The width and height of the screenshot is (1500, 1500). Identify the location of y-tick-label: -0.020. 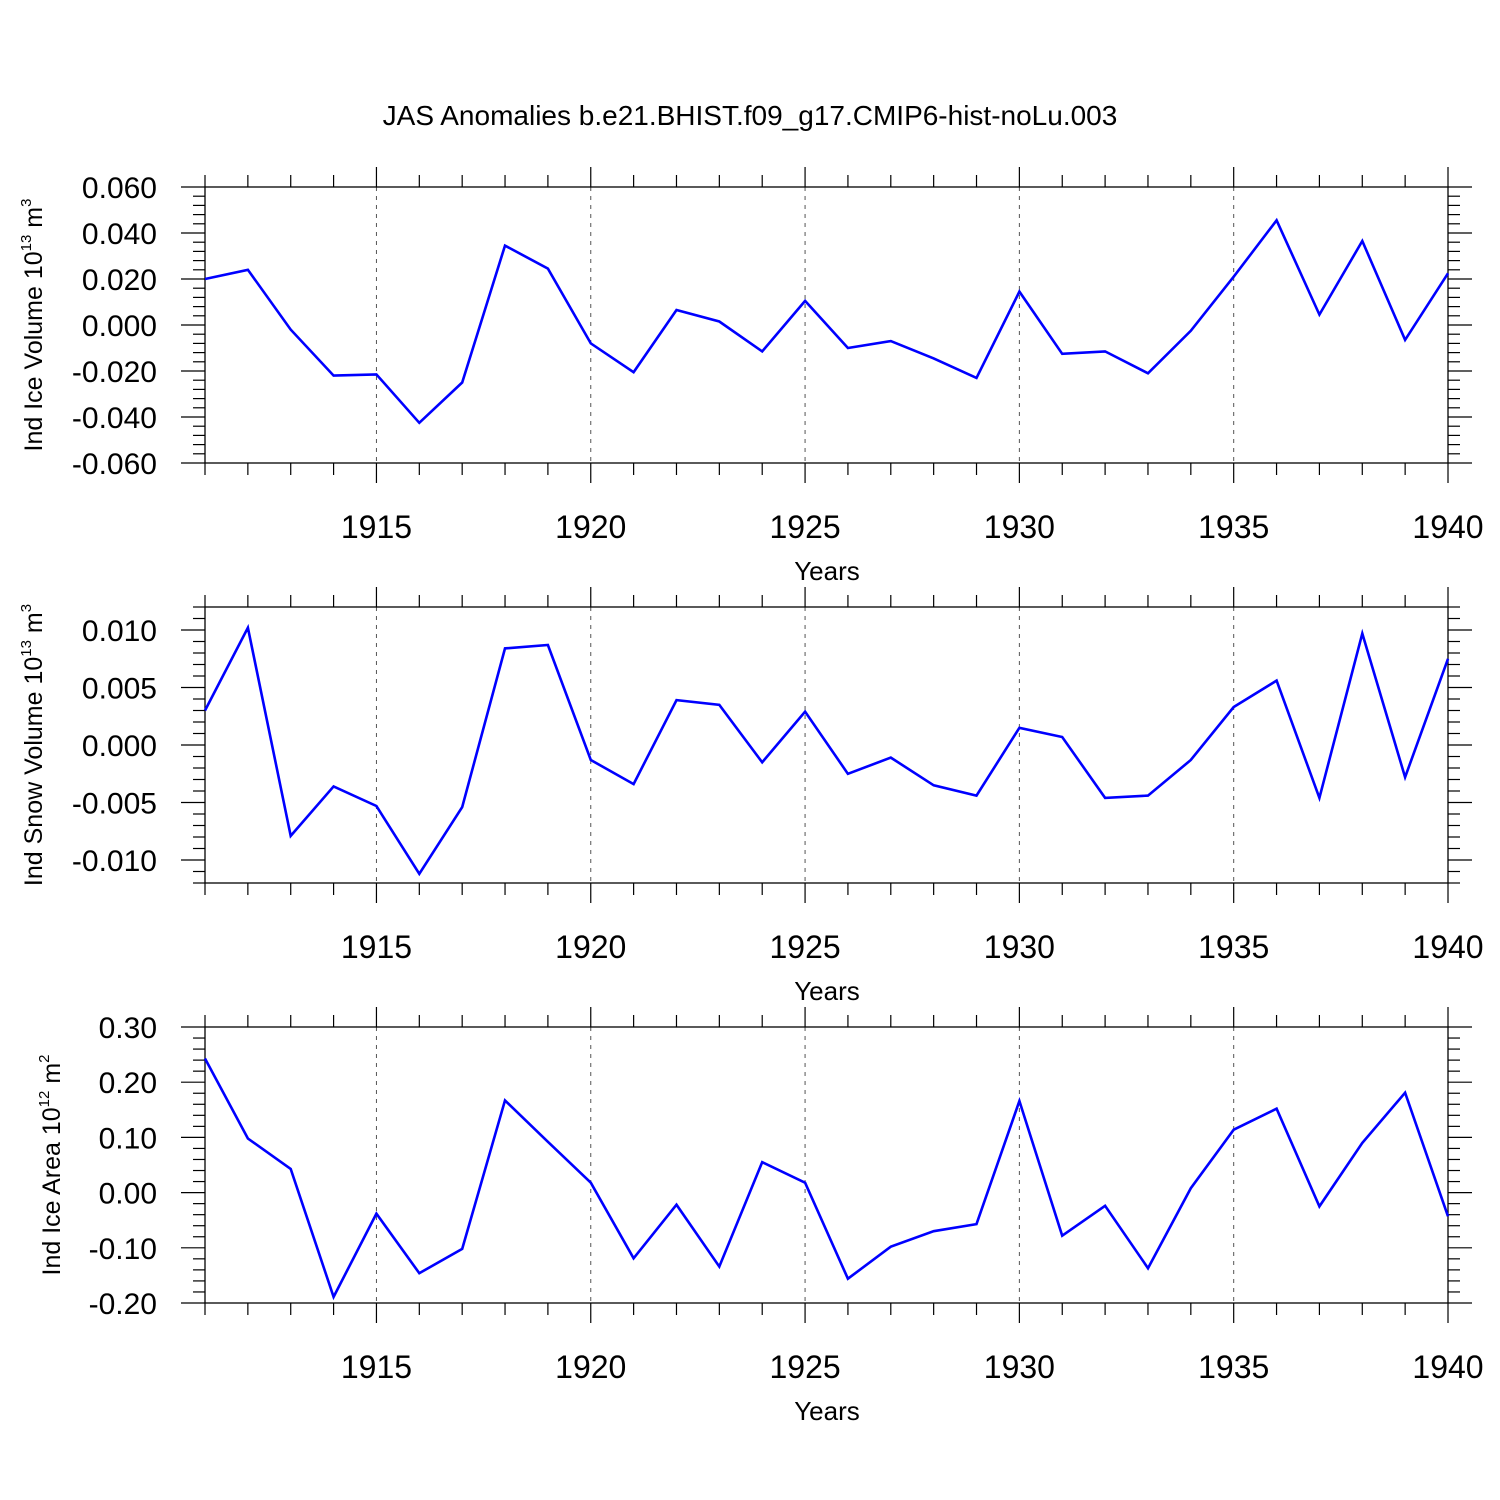
(114, 372).